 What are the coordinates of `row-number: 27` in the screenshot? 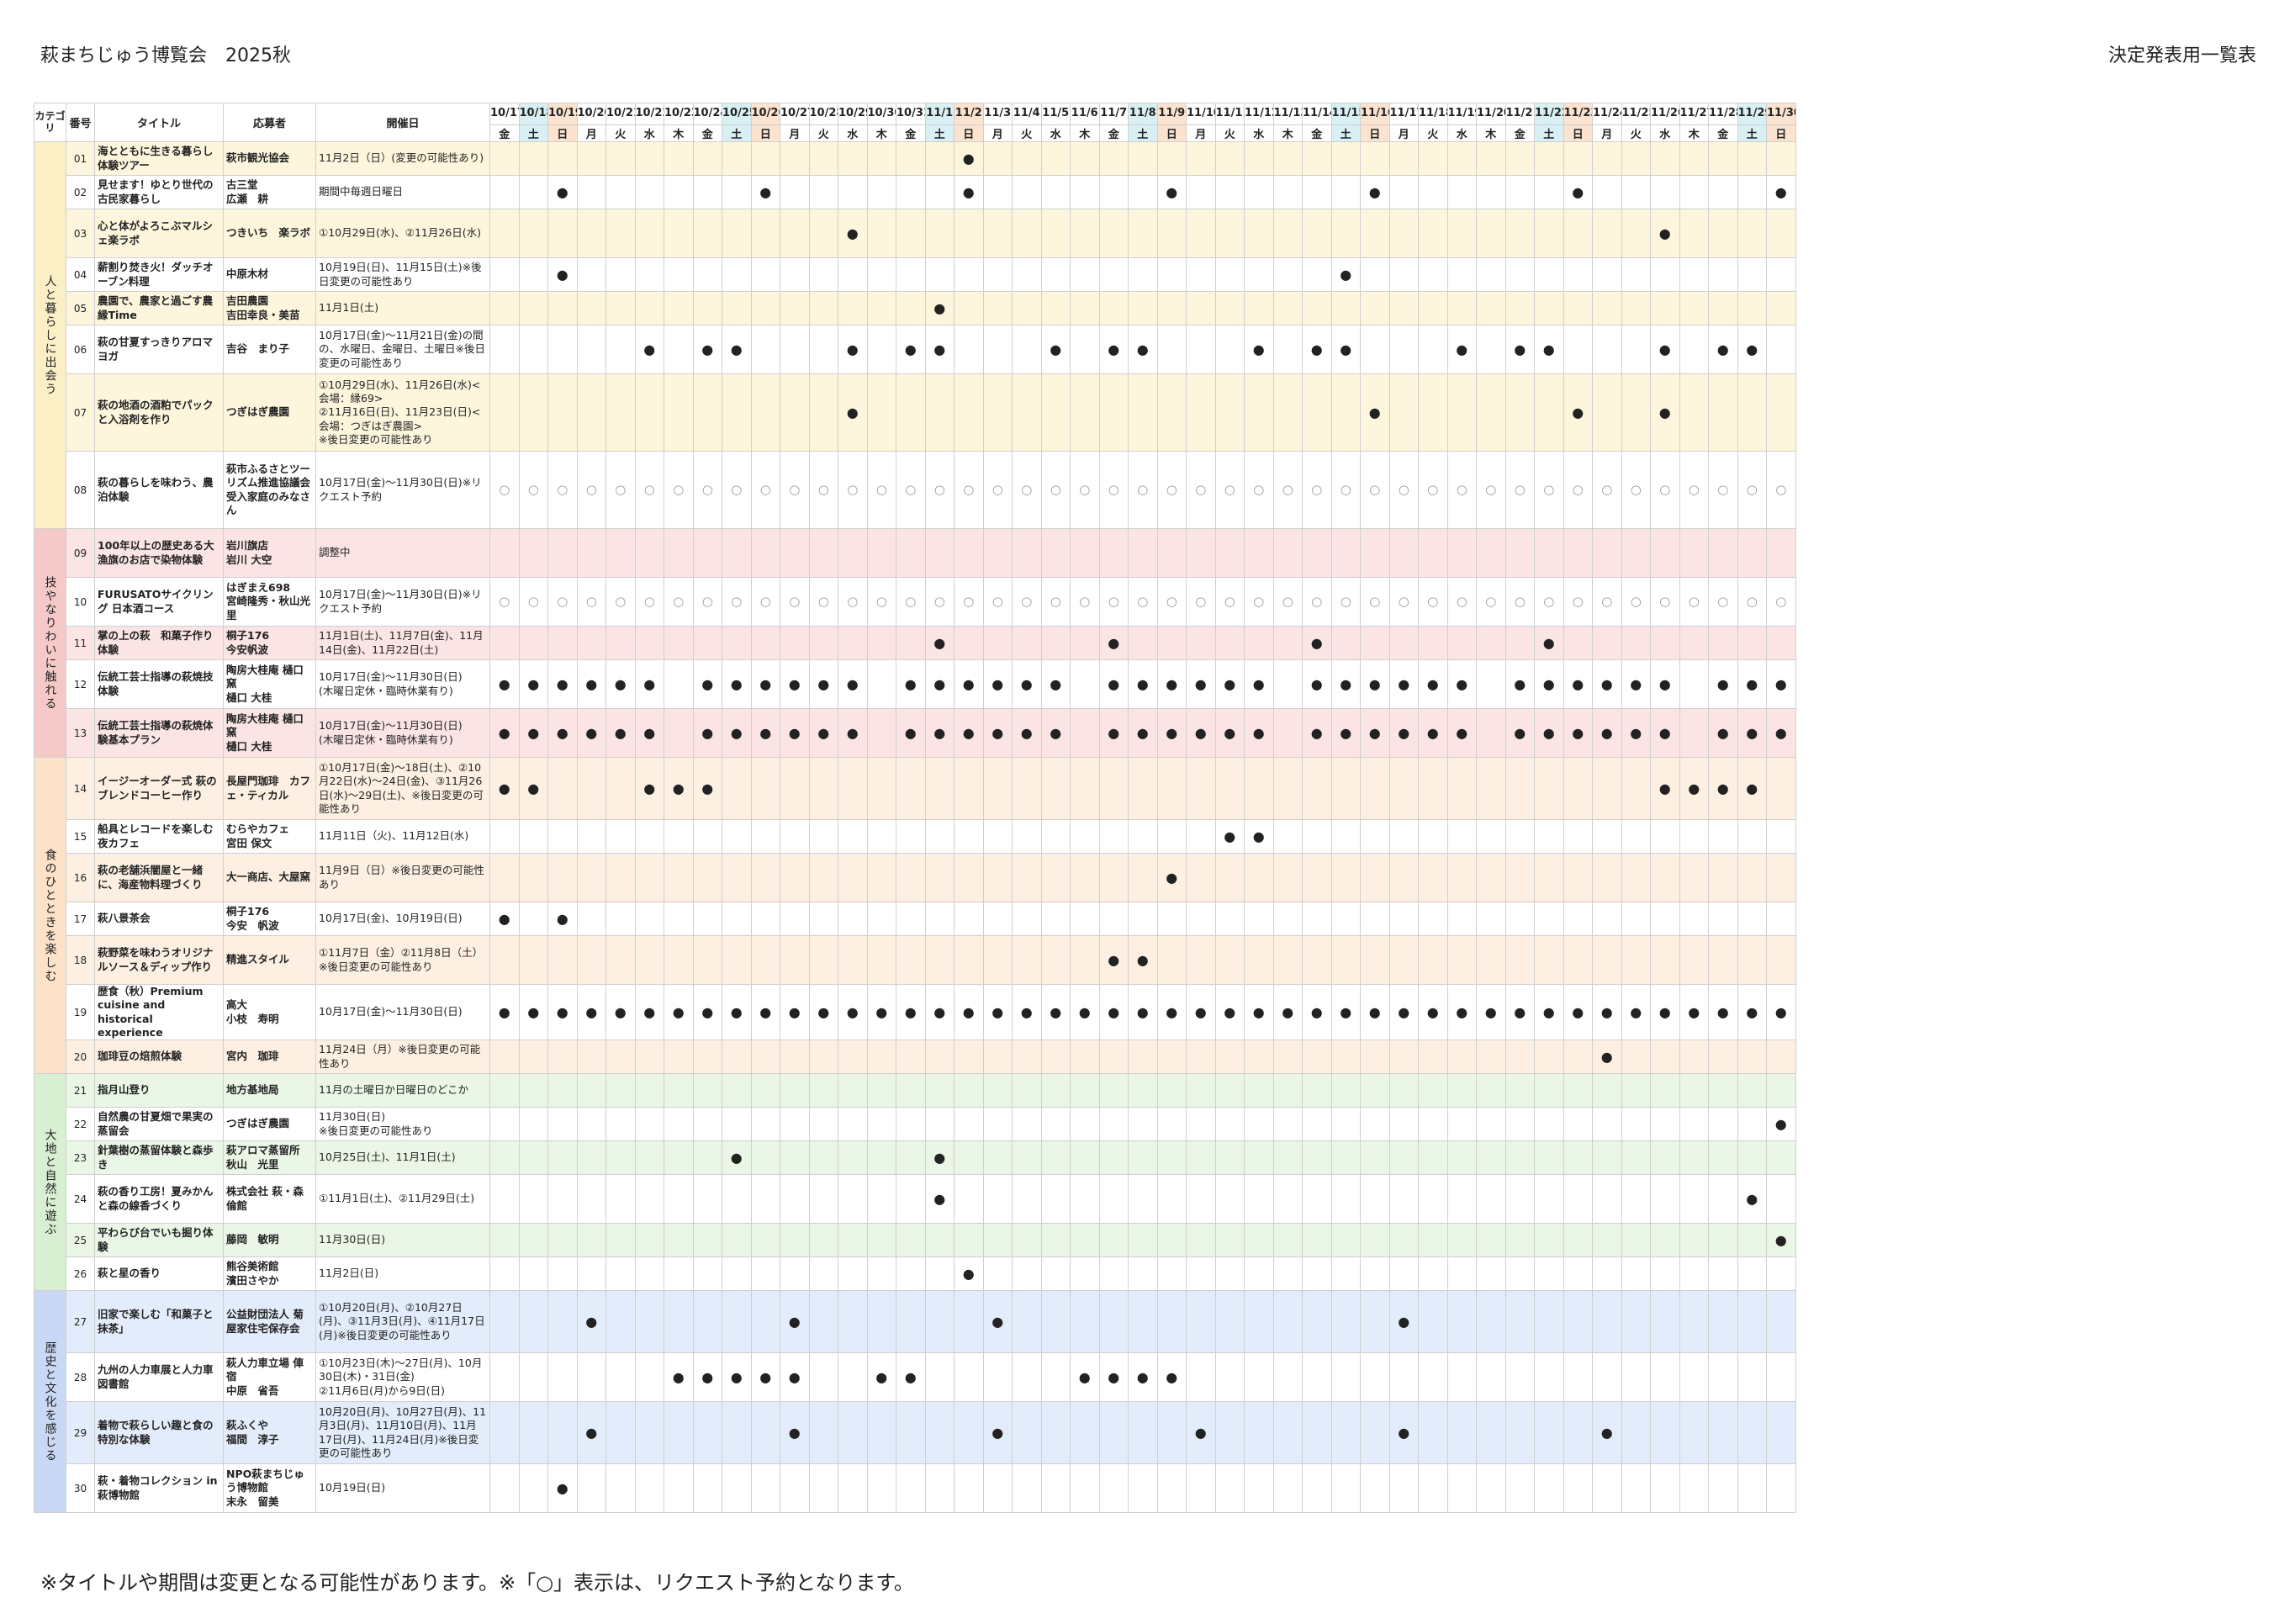 It's located at (80, 1321).